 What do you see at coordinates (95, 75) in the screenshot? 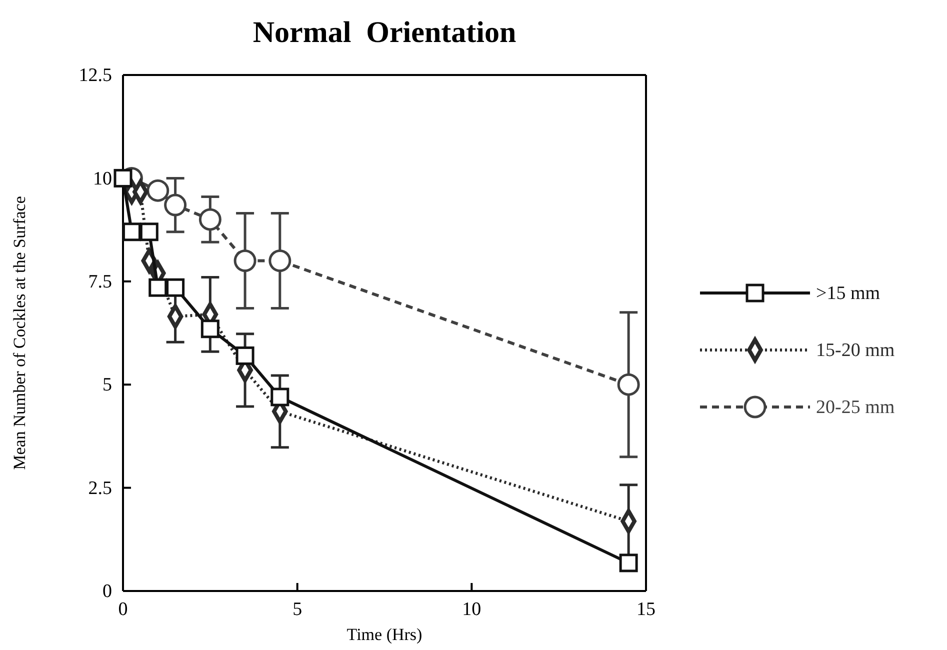
I see `y-tick-label: 12.5` at bounding box center [95, 75].